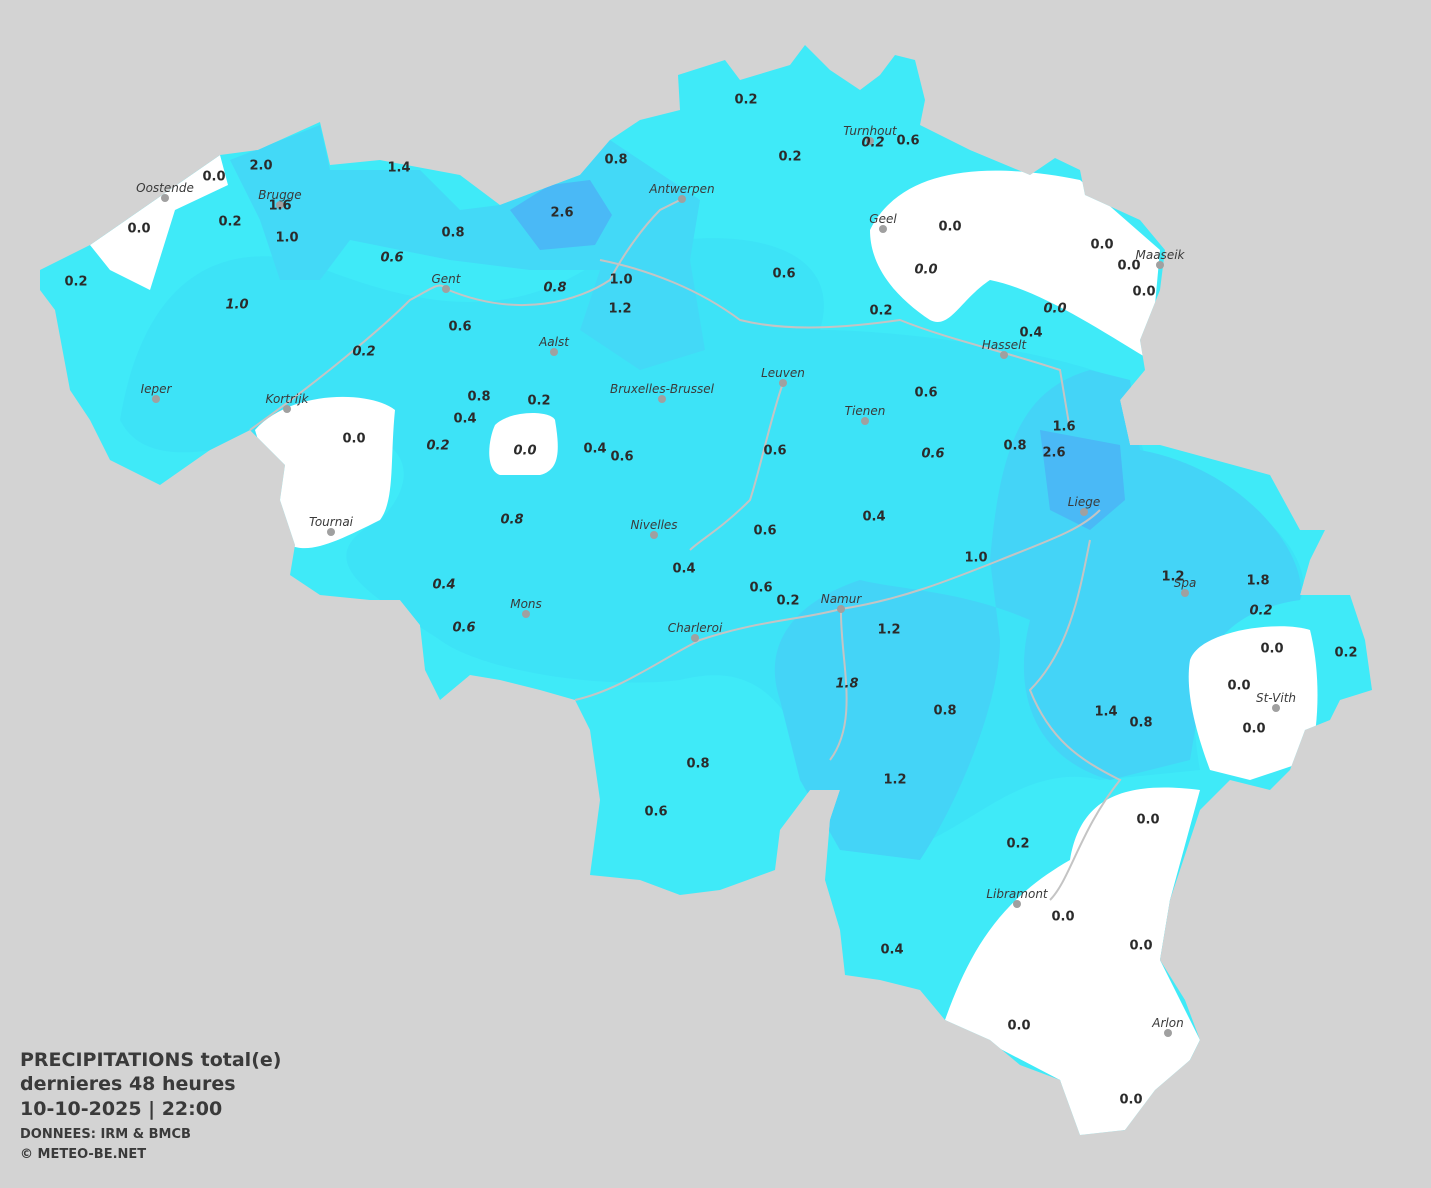 This screenshot has width=1431, height=1188. I want to click on city-label: Brugge, so click(279, 195).